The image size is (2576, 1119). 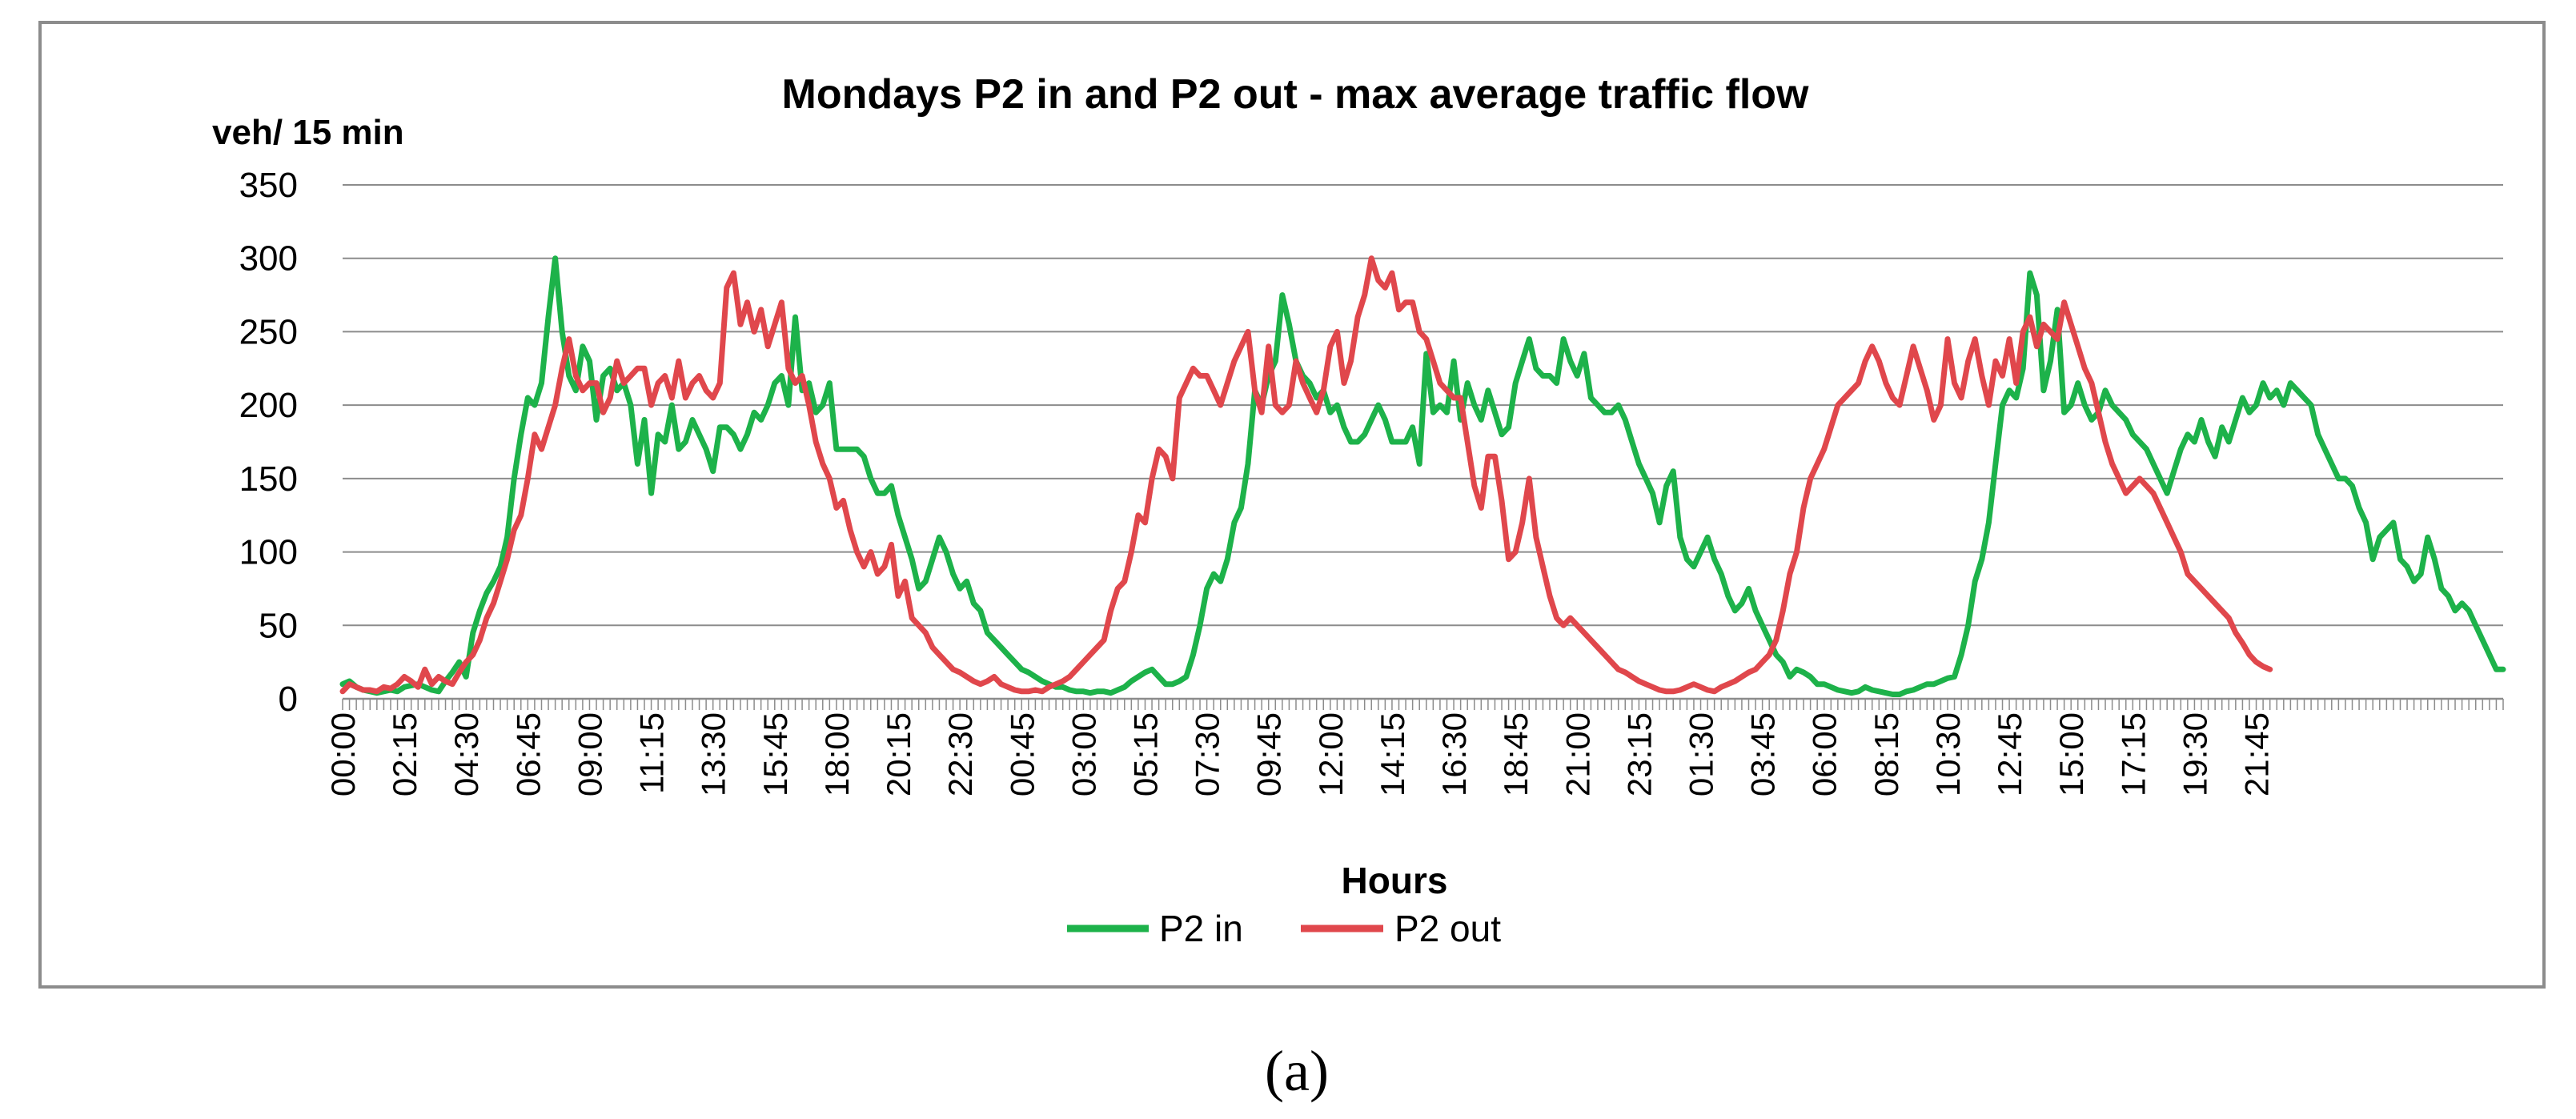 What do you see at coordinates (268, 552) in the screenshot?
I see `y-tick-label: 100` at bounding box center [268, 552].